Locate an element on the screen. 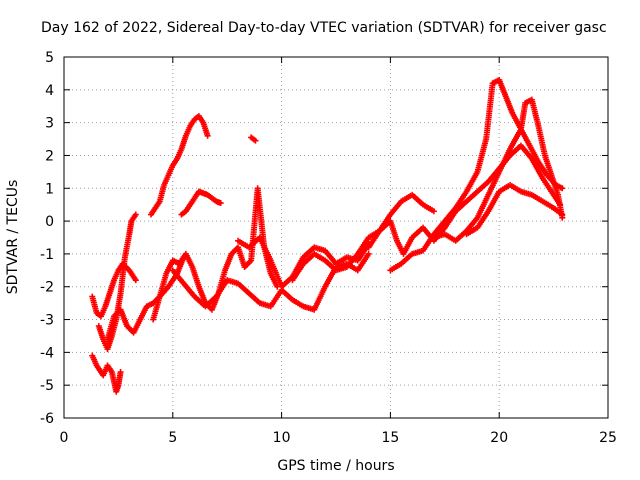 The height and width of the screenshot is (480, 640). y-tick-label: 1 is located at coordinates (49, 189).